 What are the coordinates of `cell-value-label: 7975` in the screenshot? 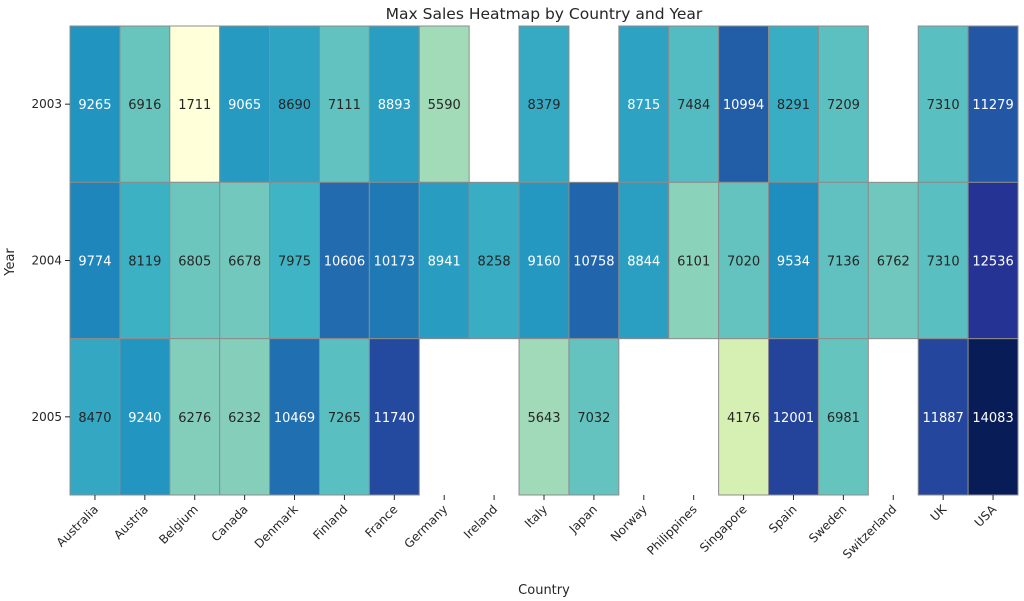 It's located at (294, 262).